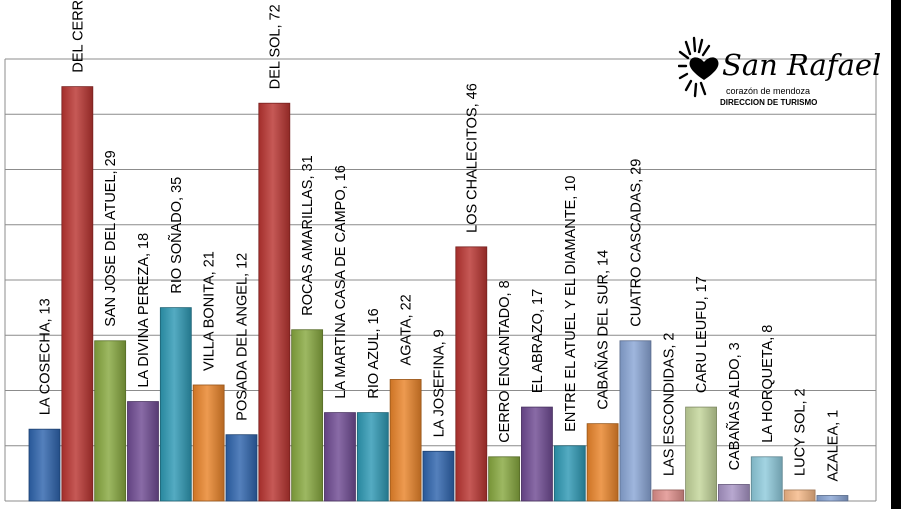 This screenshot has height=509, width=901. Describe the element at coordinates (439, 383) in the screenshot. I see `data-label-13: LA JOSEFINA, 9` at that location.